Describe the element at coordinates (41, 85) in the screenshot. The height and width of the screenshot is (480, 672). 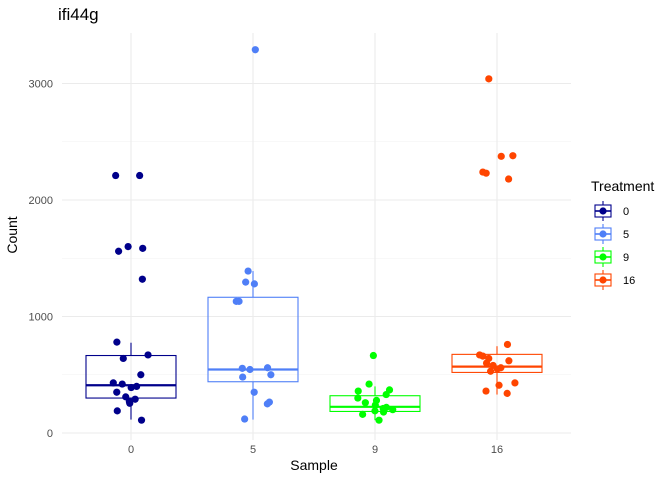
I see `y-tick-label: 3000` at that location.